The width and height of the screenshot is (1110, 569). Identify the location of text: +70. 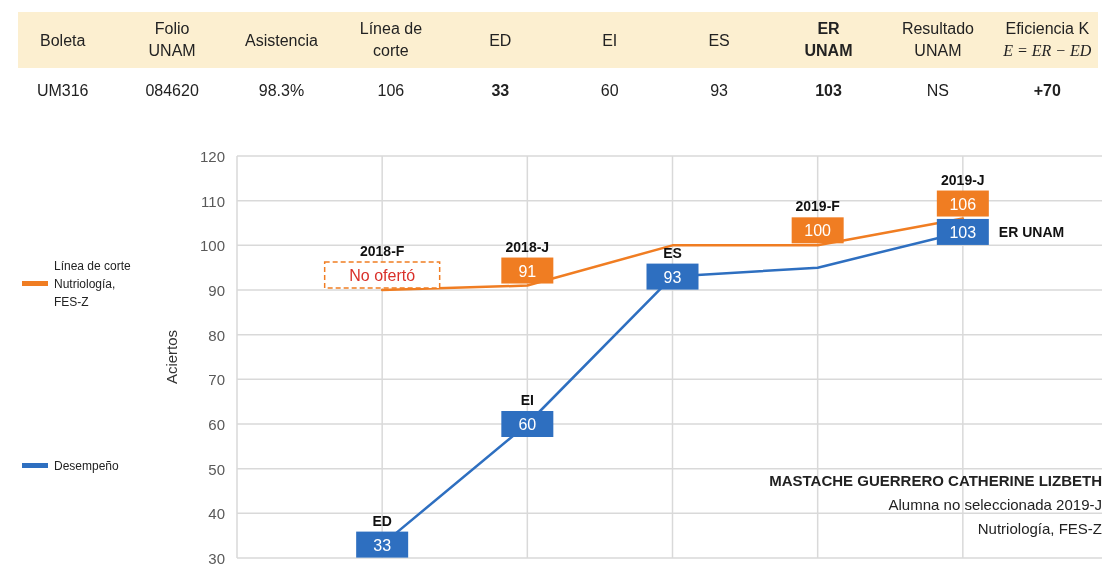
(1047, 90).